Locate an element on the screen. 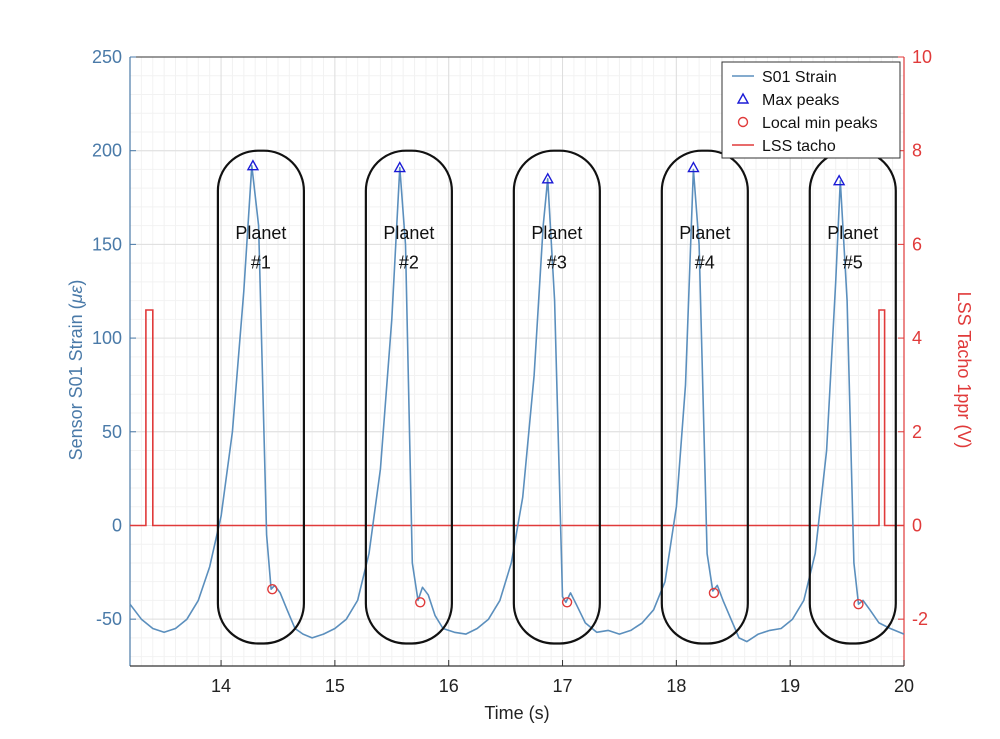  x-axis-label: Time (s) is located at coordinates (516, 713).